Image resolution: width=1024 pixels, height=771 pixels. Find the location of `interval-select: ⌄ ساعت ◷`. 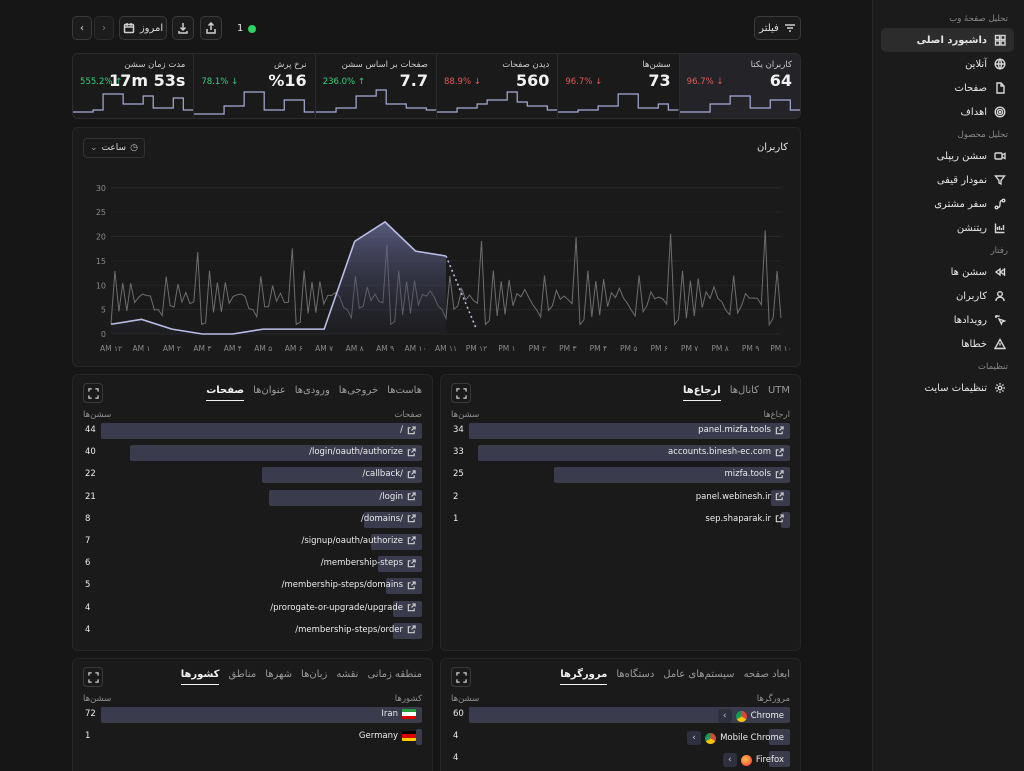

interval-select: ⌄ ساعت ◷ is located at coordinates (114, 148).